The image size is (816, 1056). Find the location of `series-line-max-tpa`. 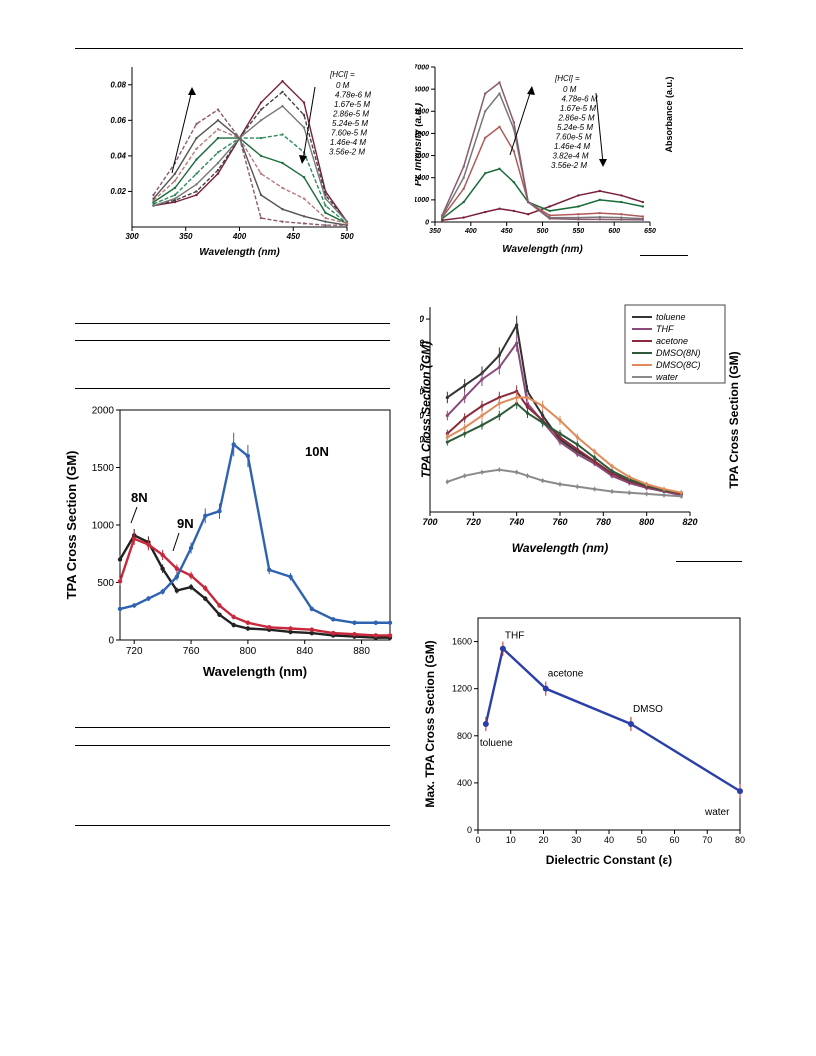

series-line-max-tpa is located at coordinates (612, 719).